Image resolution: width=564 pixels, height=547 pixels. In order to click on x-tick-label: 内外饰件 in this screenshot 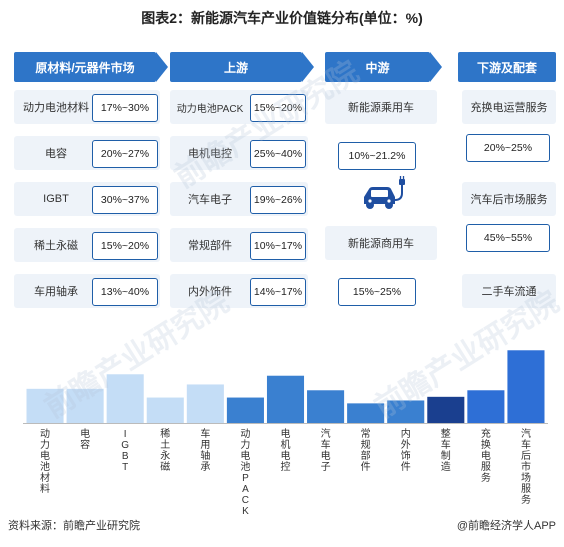, I will do `click(406, 450)`.